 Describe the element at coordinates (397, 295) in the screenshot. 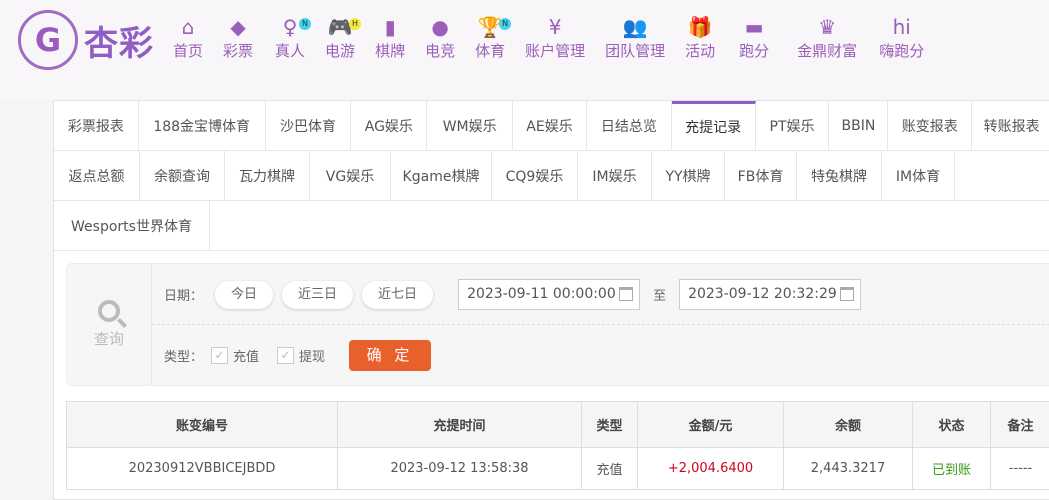

I see `last-7-days-button: 近七日` at that location.